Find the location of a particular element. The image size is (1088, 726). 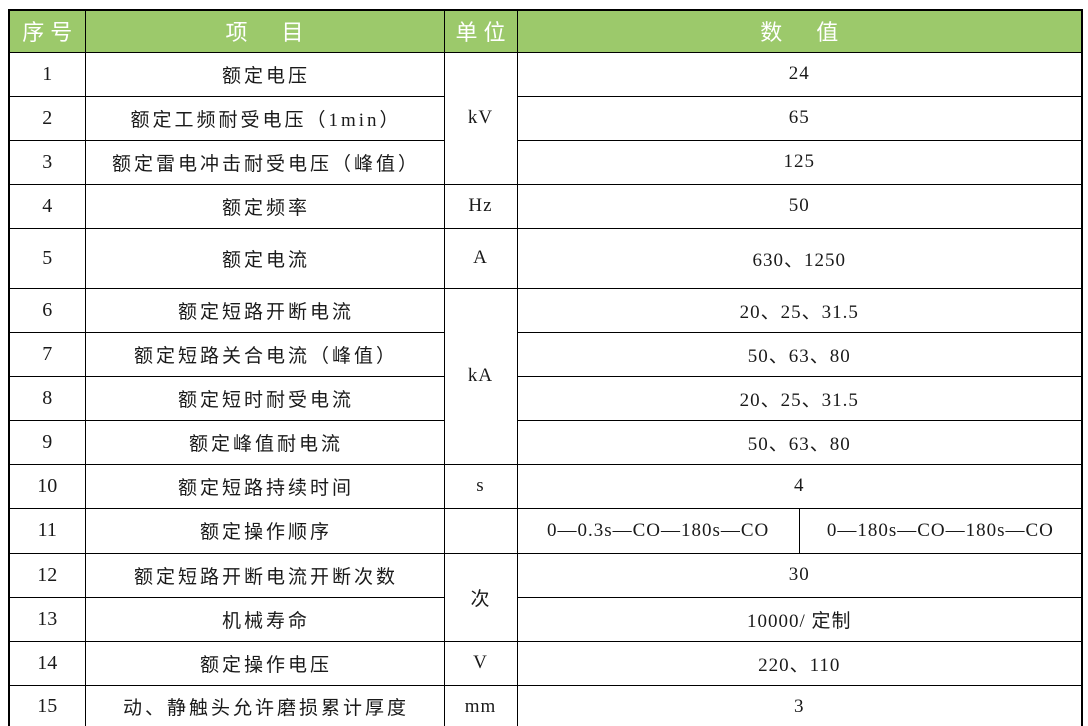

cell-item: 额定短路关合电流（峰值） is located at coordinates (264, 354).